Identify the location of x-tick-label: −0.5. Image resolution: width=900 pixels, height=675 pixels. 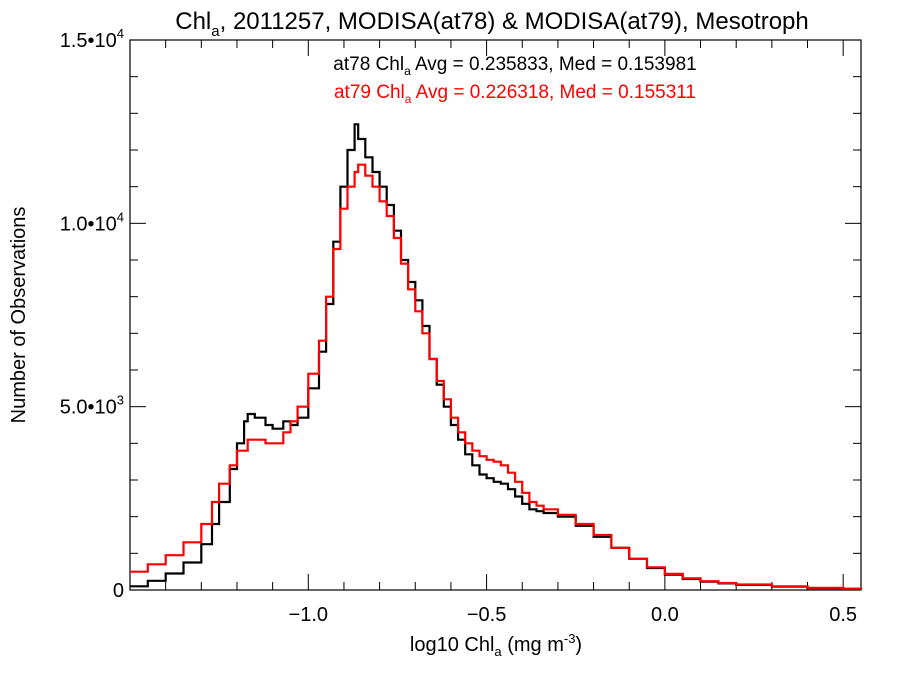
(486, 615).